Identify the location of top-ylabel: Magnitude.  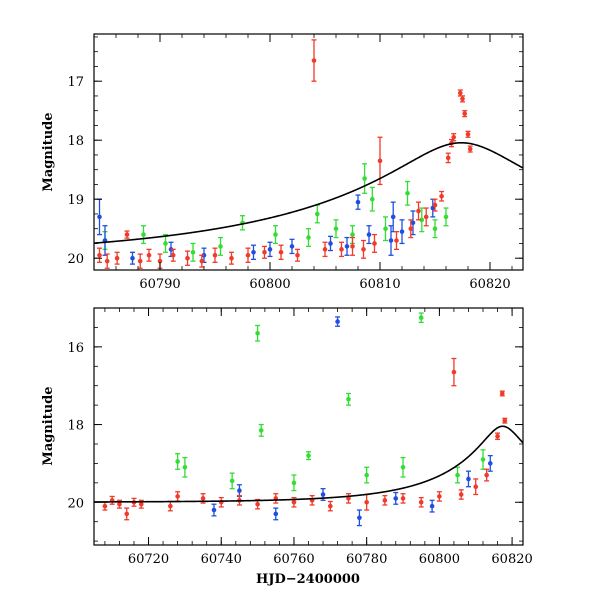
(48, 151).